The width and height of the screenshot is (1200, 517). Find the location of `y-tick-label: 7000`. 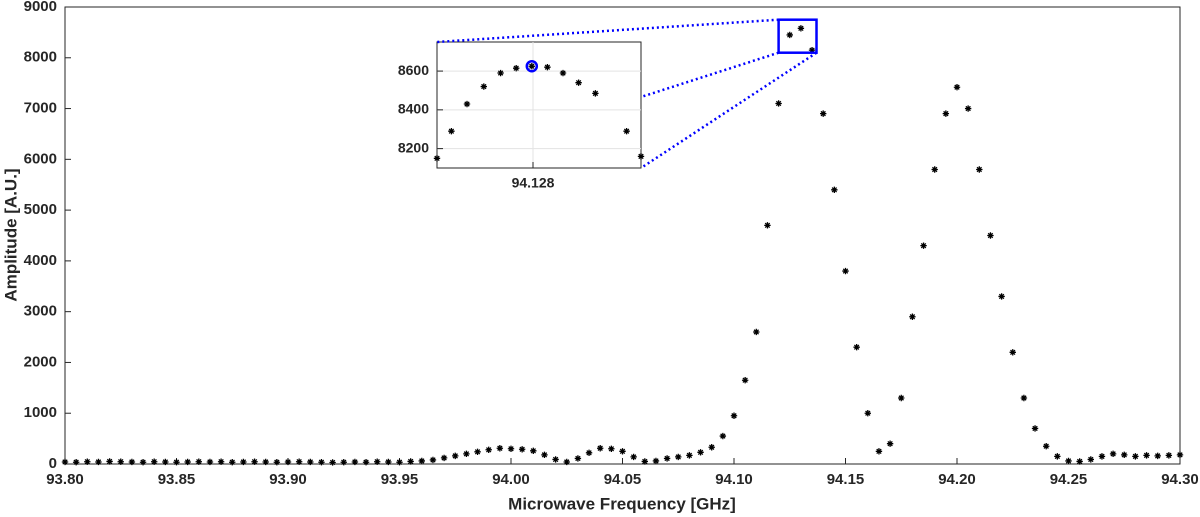

y-tick-label: 7000 is located at coordinates (40, 108).